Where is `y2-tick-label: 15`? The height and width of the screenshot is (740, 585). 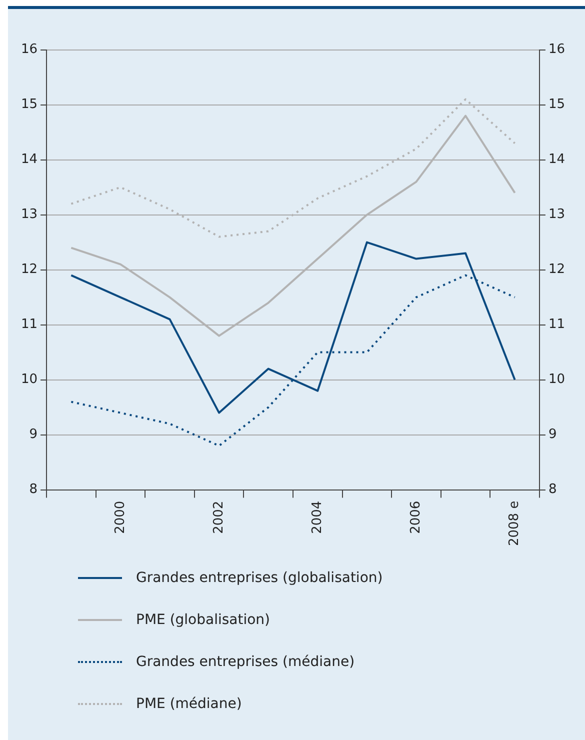
y2-tick-label: 15 is located at coordinates (557, 104).